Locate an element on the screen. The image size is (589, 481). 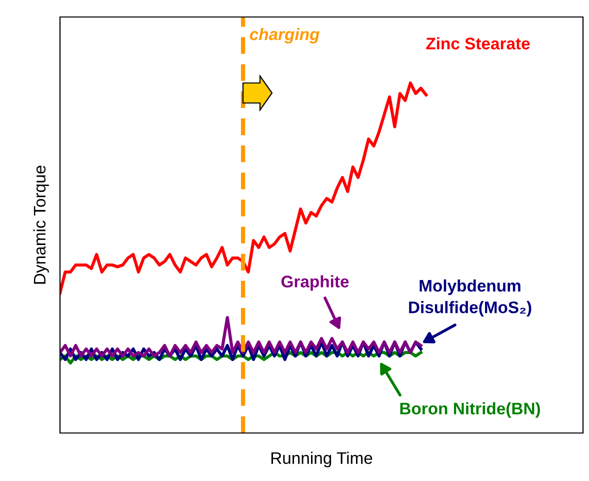
x-axis-title: Running Time is located at coordinates (321, 460).